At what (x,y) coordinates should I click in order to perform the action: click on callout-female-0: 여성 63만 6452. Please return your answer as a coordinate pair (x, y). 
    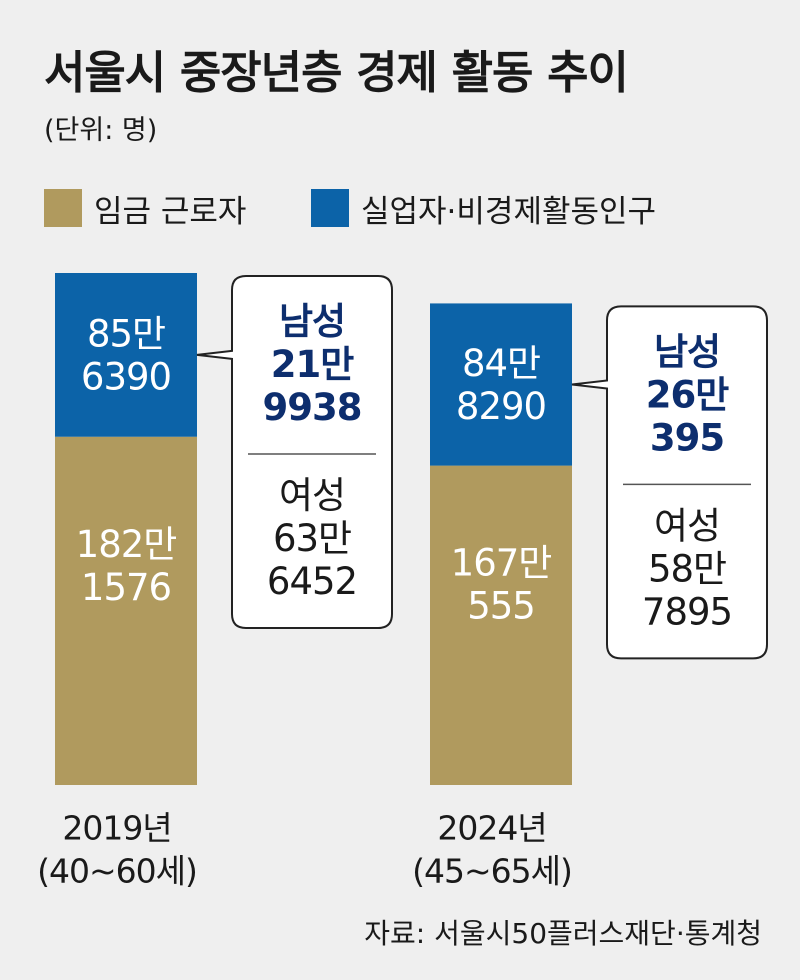
    Looking at the image, I should click on (312, 538).